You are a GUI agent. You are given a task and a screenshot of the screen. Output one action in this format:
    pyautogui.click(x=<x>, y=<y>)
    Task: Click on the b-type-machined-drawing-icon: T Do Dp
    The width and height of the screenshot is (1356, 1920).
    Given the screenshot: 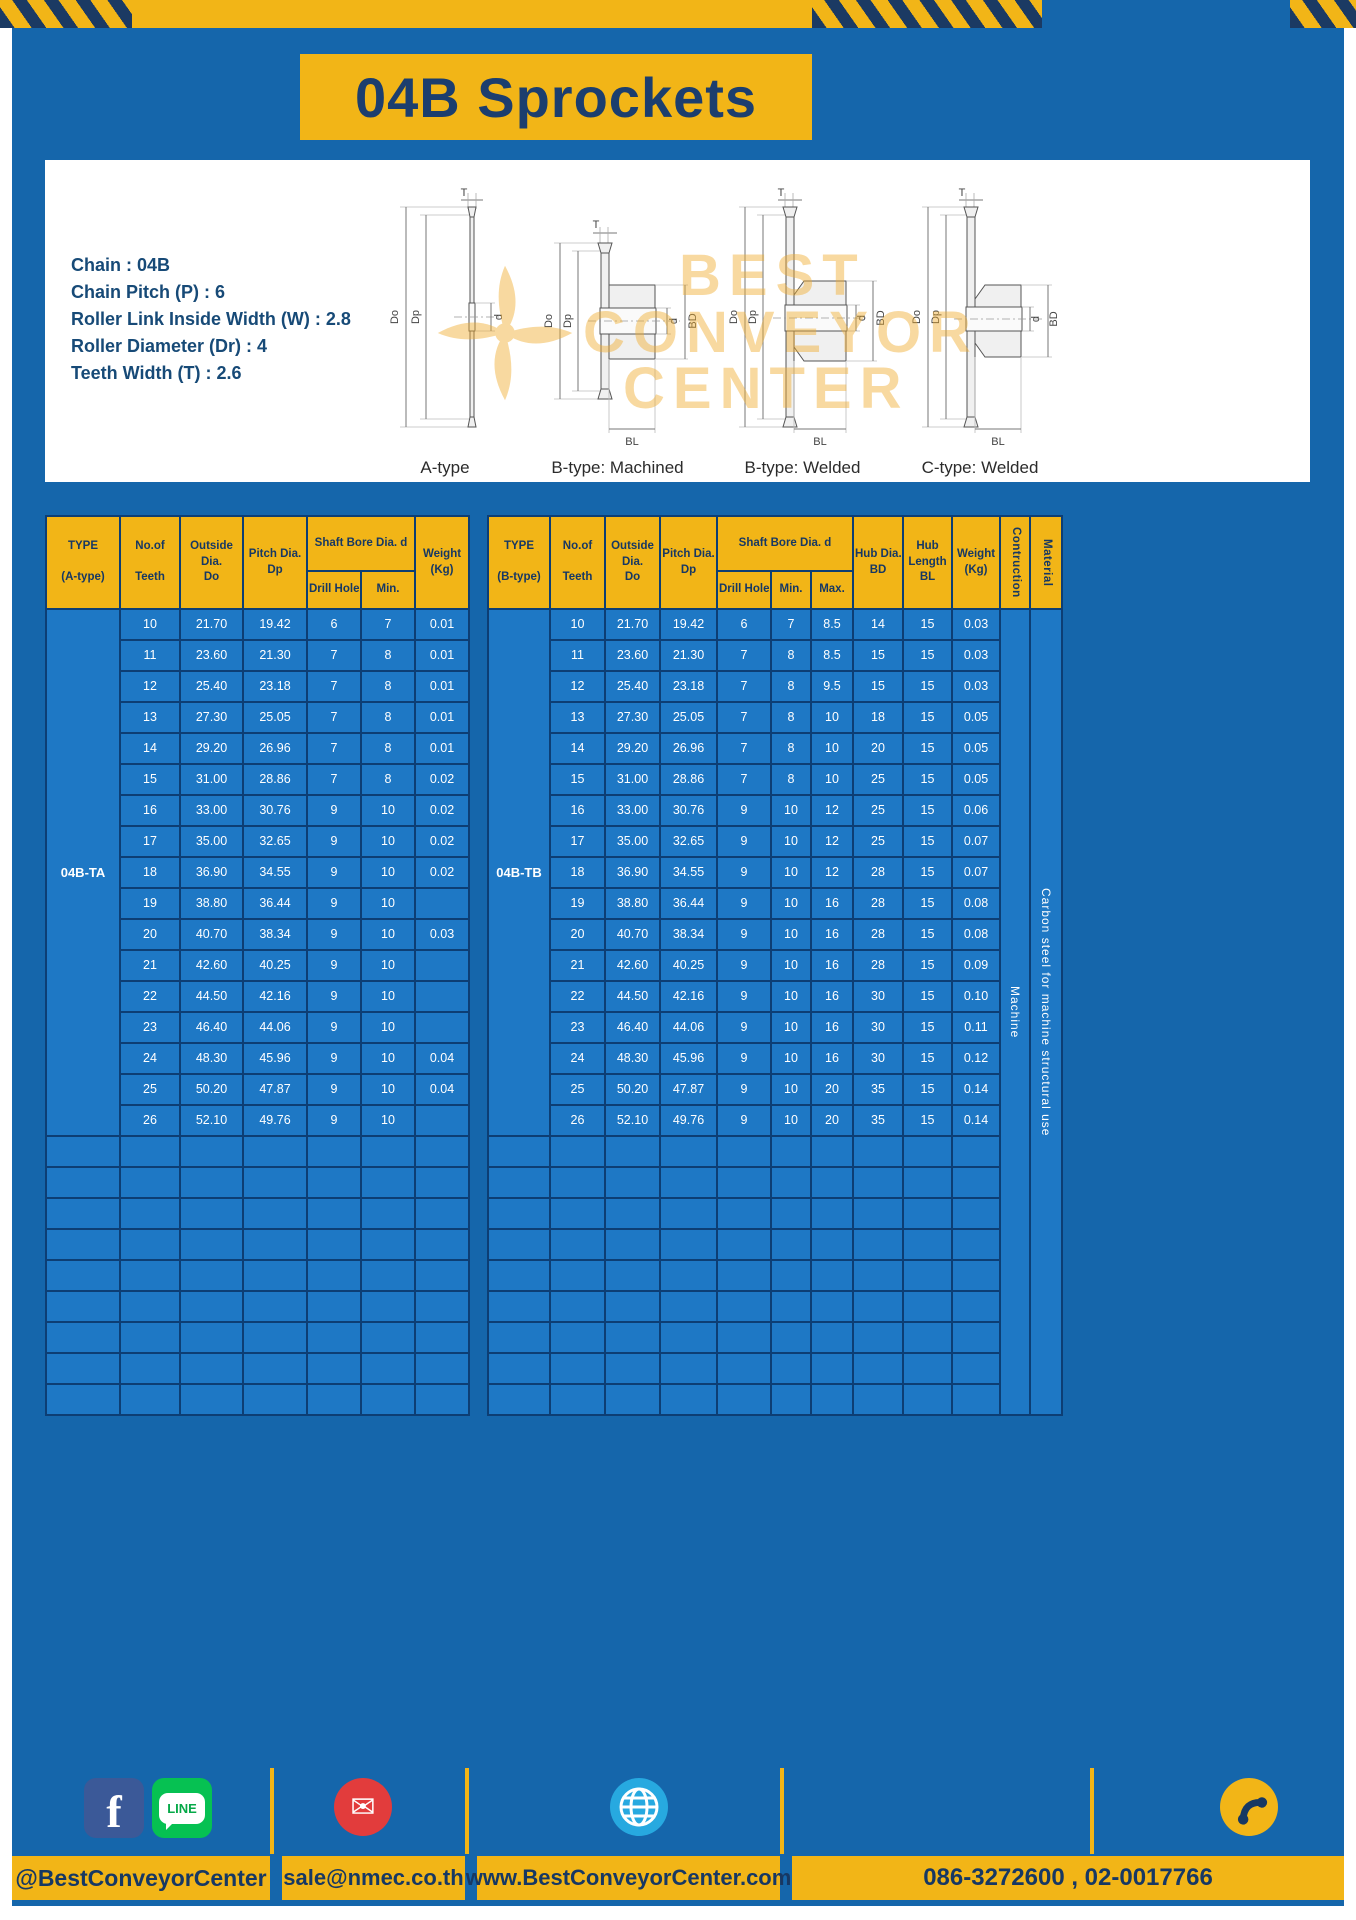 What is the action you would take?
    pyautogui.click(x=621, y=333)
    